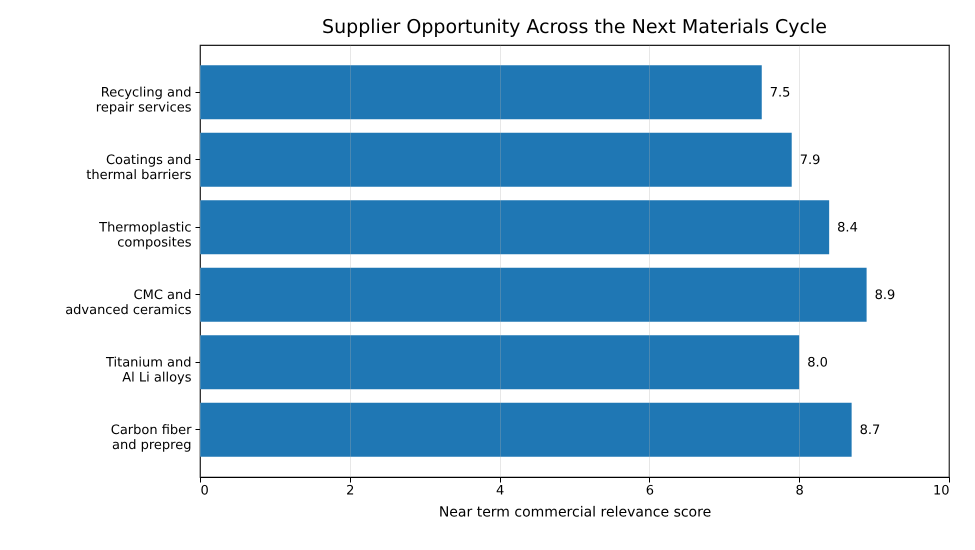 This screenshot has height=550, width=975. What do you see at coordinates (810, 160) in the screenshot?
I see `data-label: 7.9` at bounding box center [810, 160].